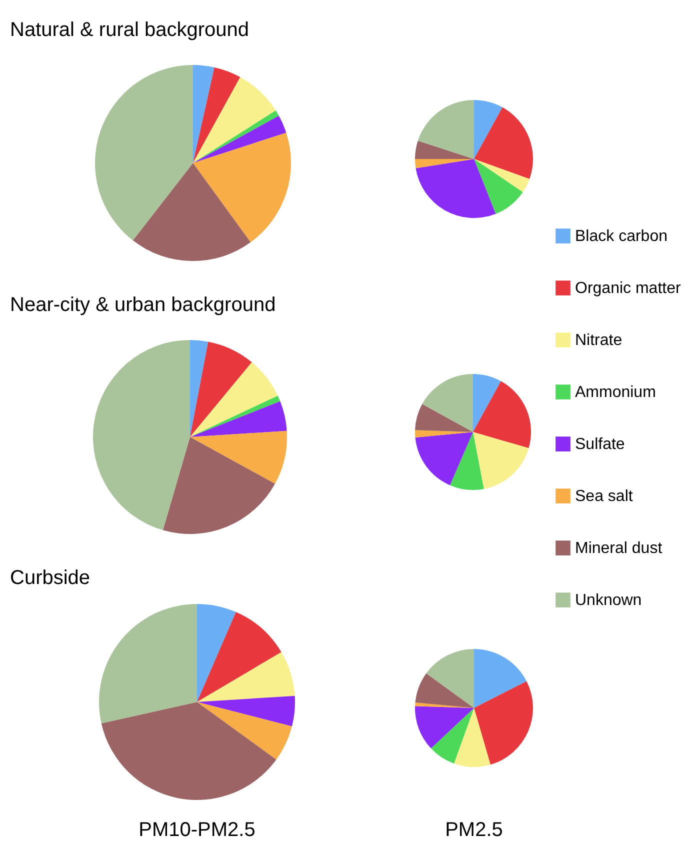  Describe the element at coordinates (619, 548) in the screenshot. I see `legend-label: Mineral dust` at that location.